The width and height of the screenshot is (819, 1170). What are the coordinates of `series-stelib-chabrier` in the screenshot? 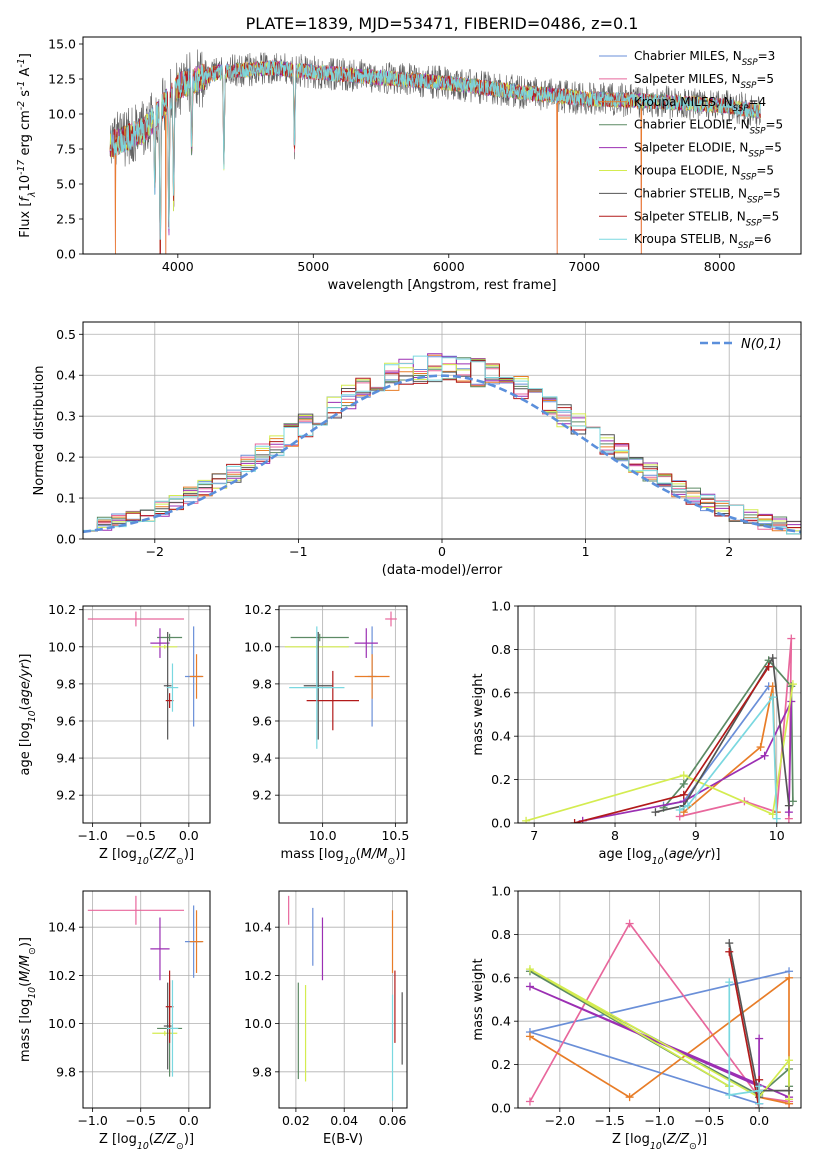 It's located at (722, 735).